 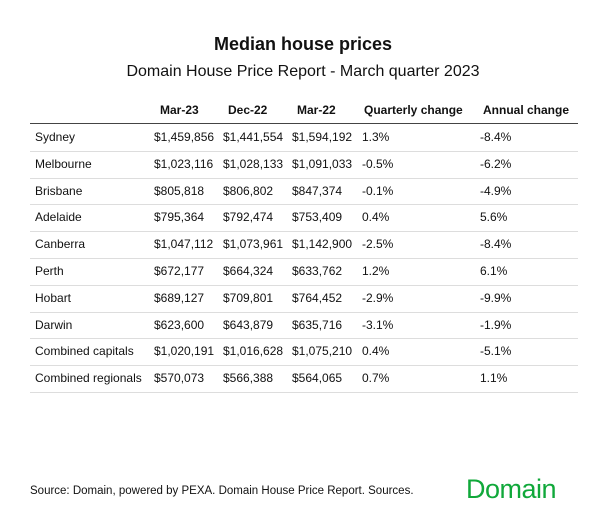 I want to click on row-label: Adelaide, so click(x=58, y=217).